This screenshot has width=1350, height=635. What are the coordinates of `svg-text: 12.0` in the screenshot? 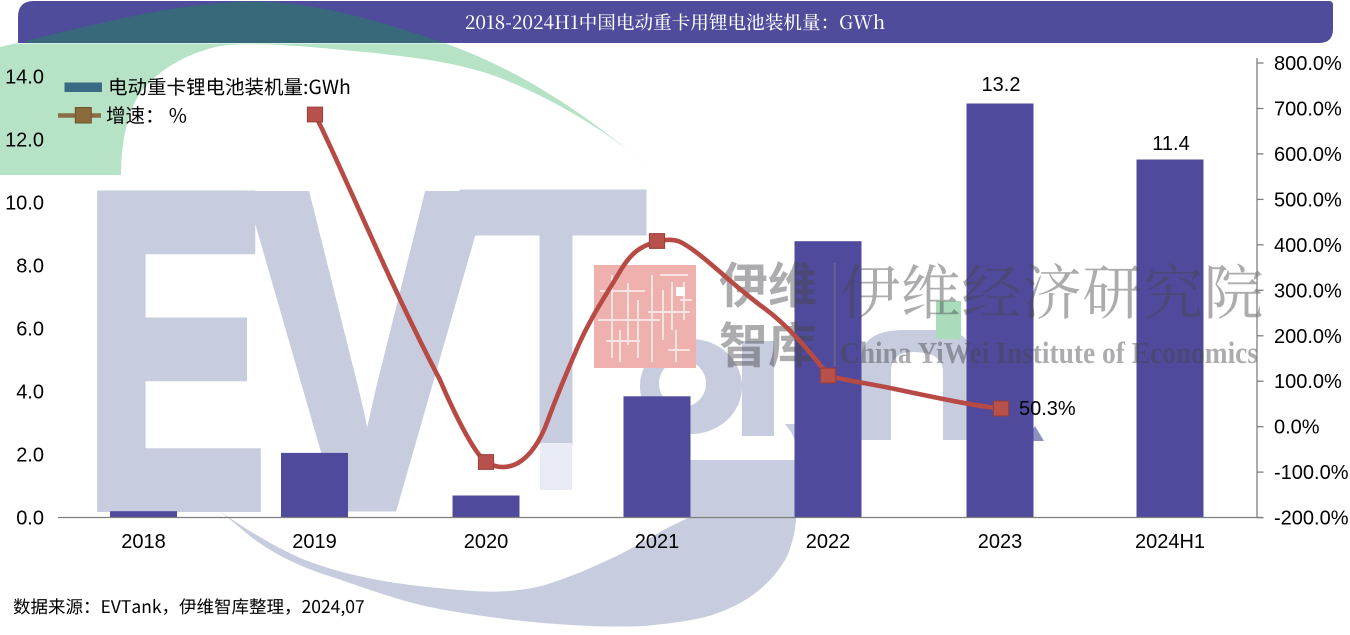 It's located at (24, 141).